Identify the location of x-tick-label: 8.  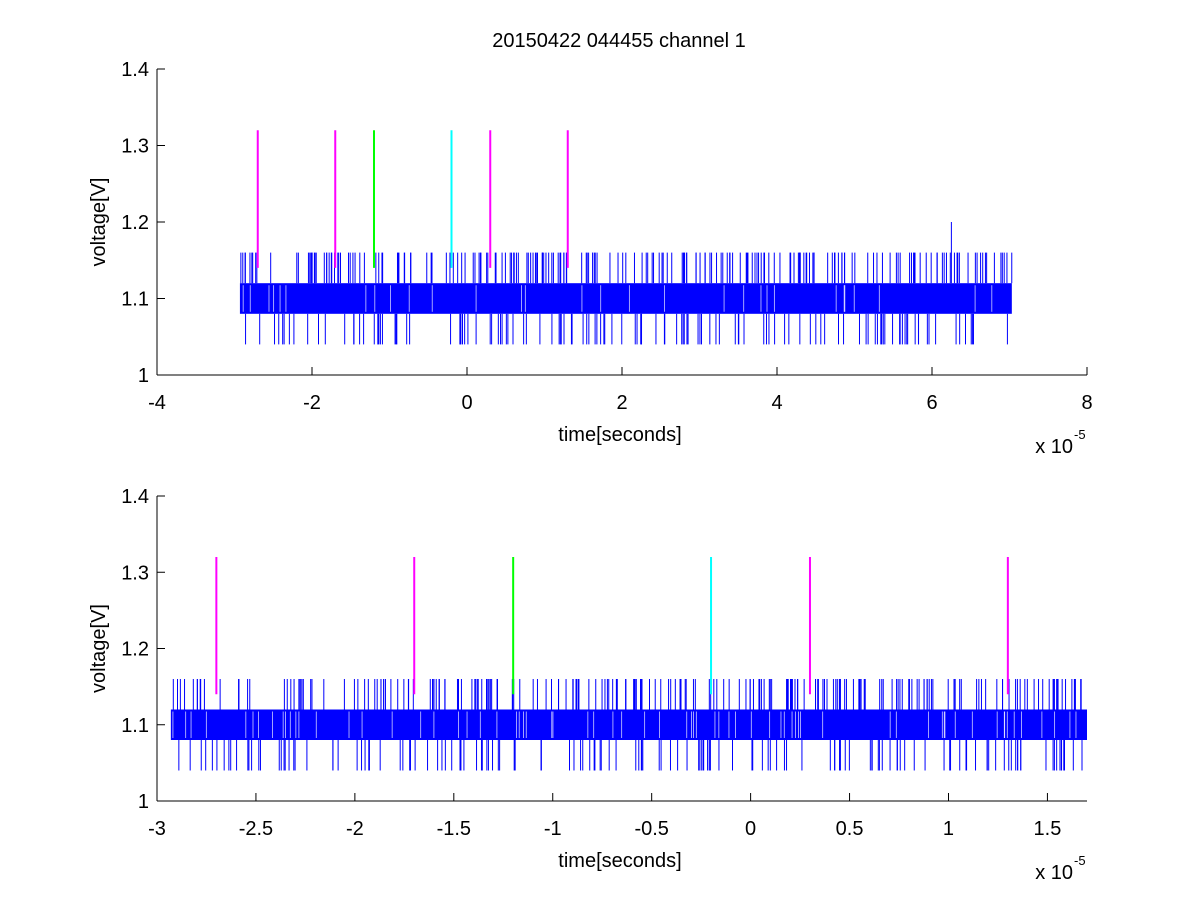
(1086, 403).